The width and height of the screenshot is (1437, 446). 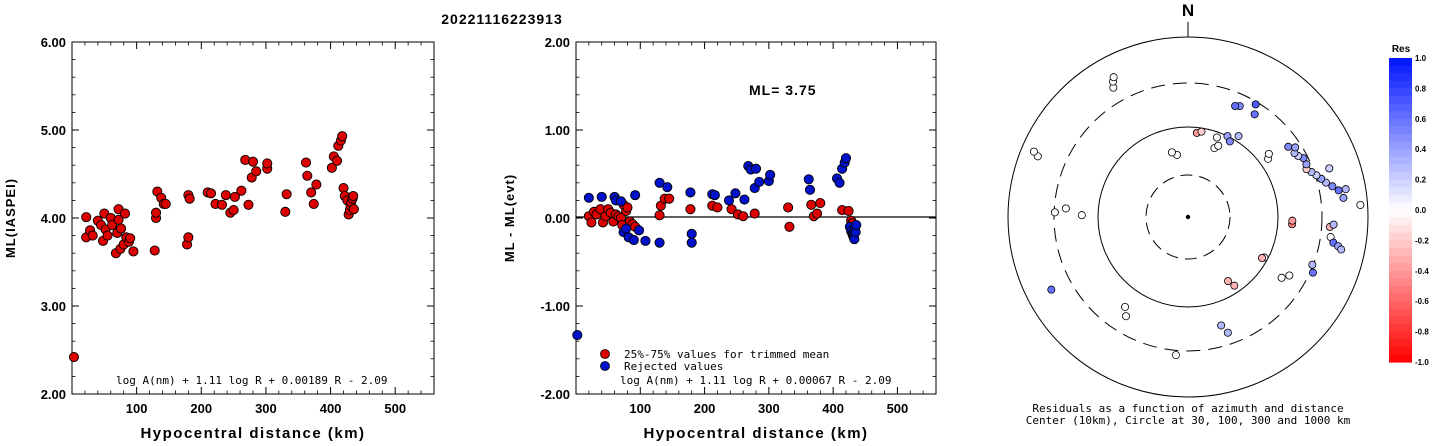 I want to click on chart1-ytick-label: 5.00, so click(x=53, y=130).